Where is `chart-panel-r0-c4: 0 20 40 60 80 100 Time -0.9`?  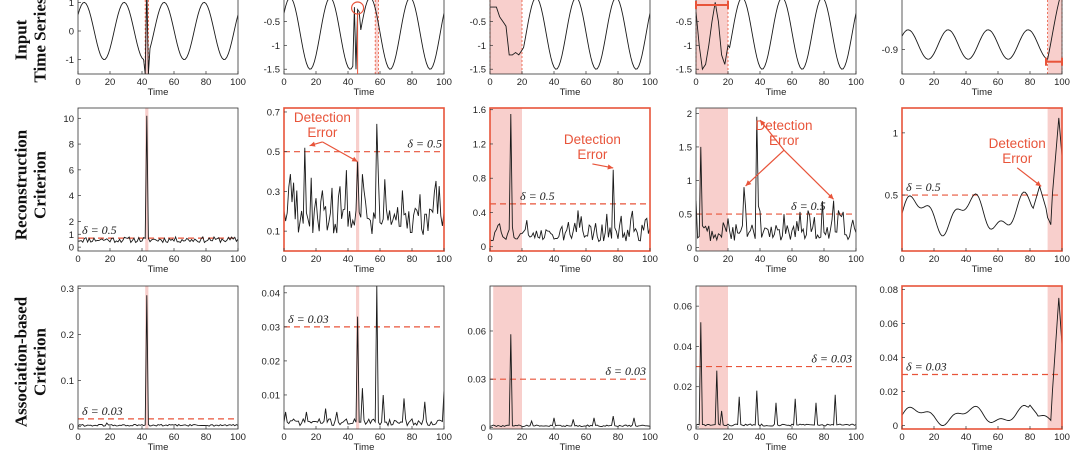 chart-panel-r0-c4: 0 20 40 60 80 100 Time -0.9 is located at coordinates (976, 49).